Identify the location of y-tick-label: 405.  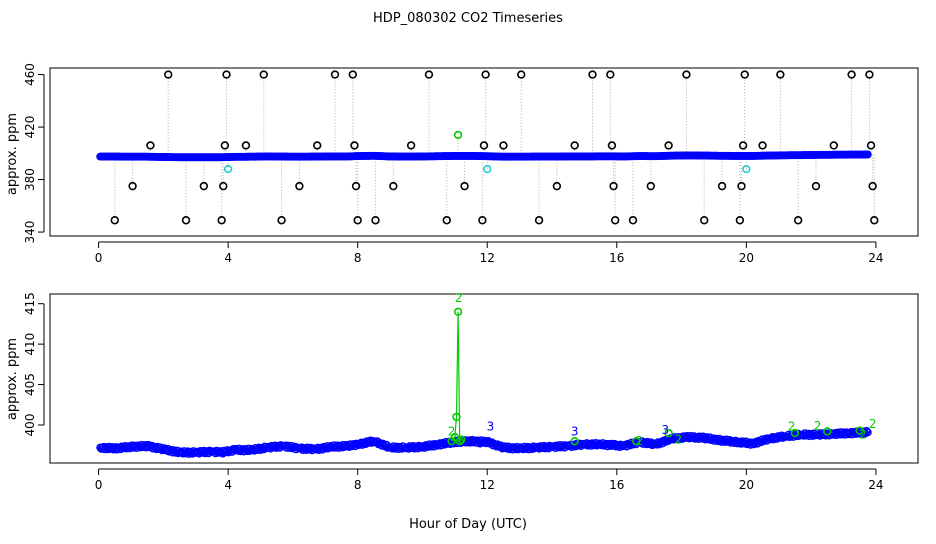
(30, 384).